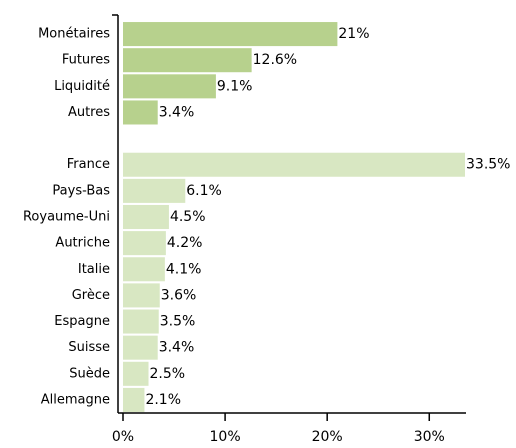  I want to click on y-tick-label: Pays-Bas, so click(81, 190).